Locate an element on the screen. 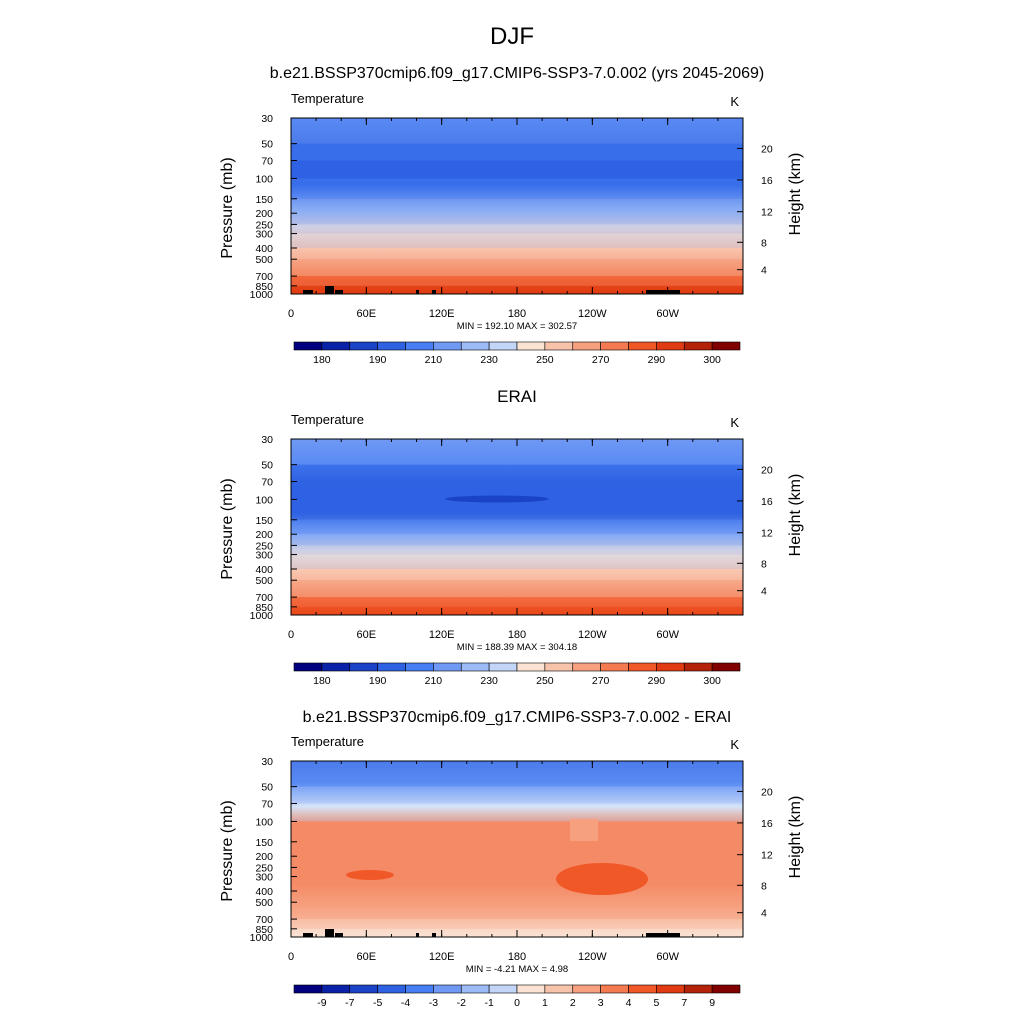 Image resolution: width=1024 pixels, height=1024 pixels. colorbar-label: -9 is located at coordinates (321, 1003).